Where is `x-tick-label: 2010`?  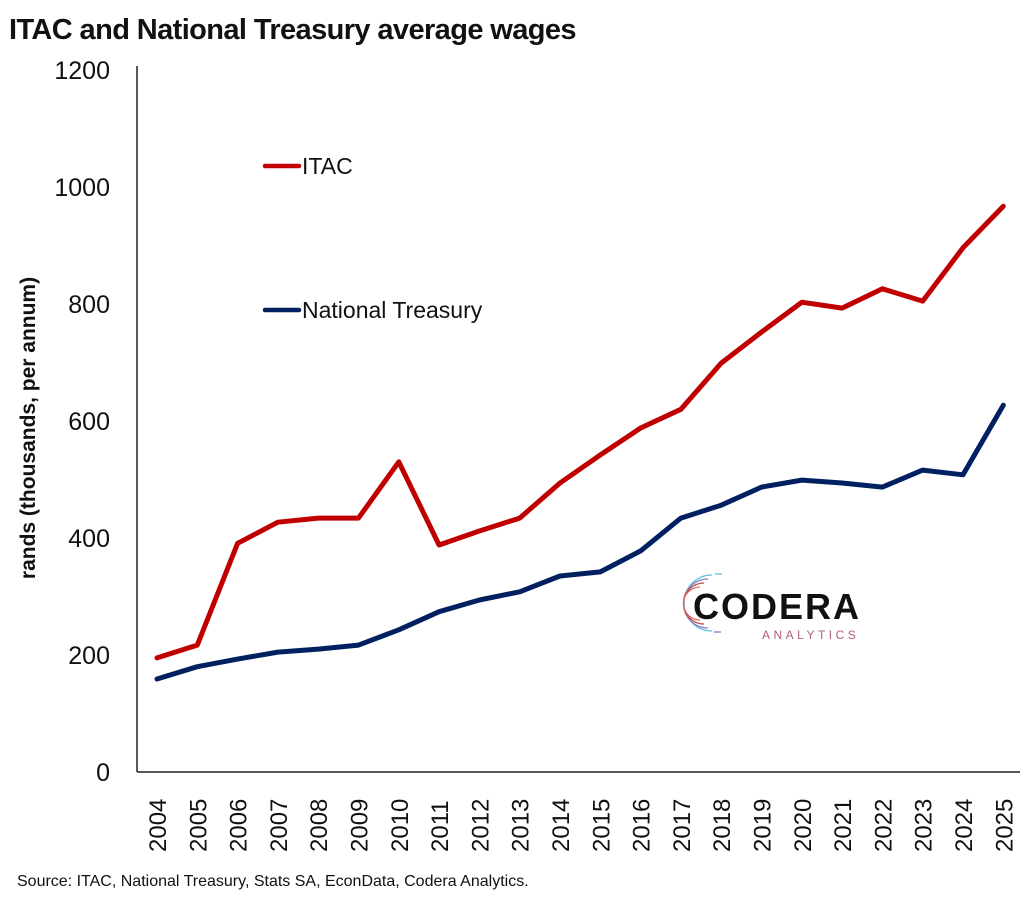 x-tick-label: 2010 is located at coordinates (400, 825).